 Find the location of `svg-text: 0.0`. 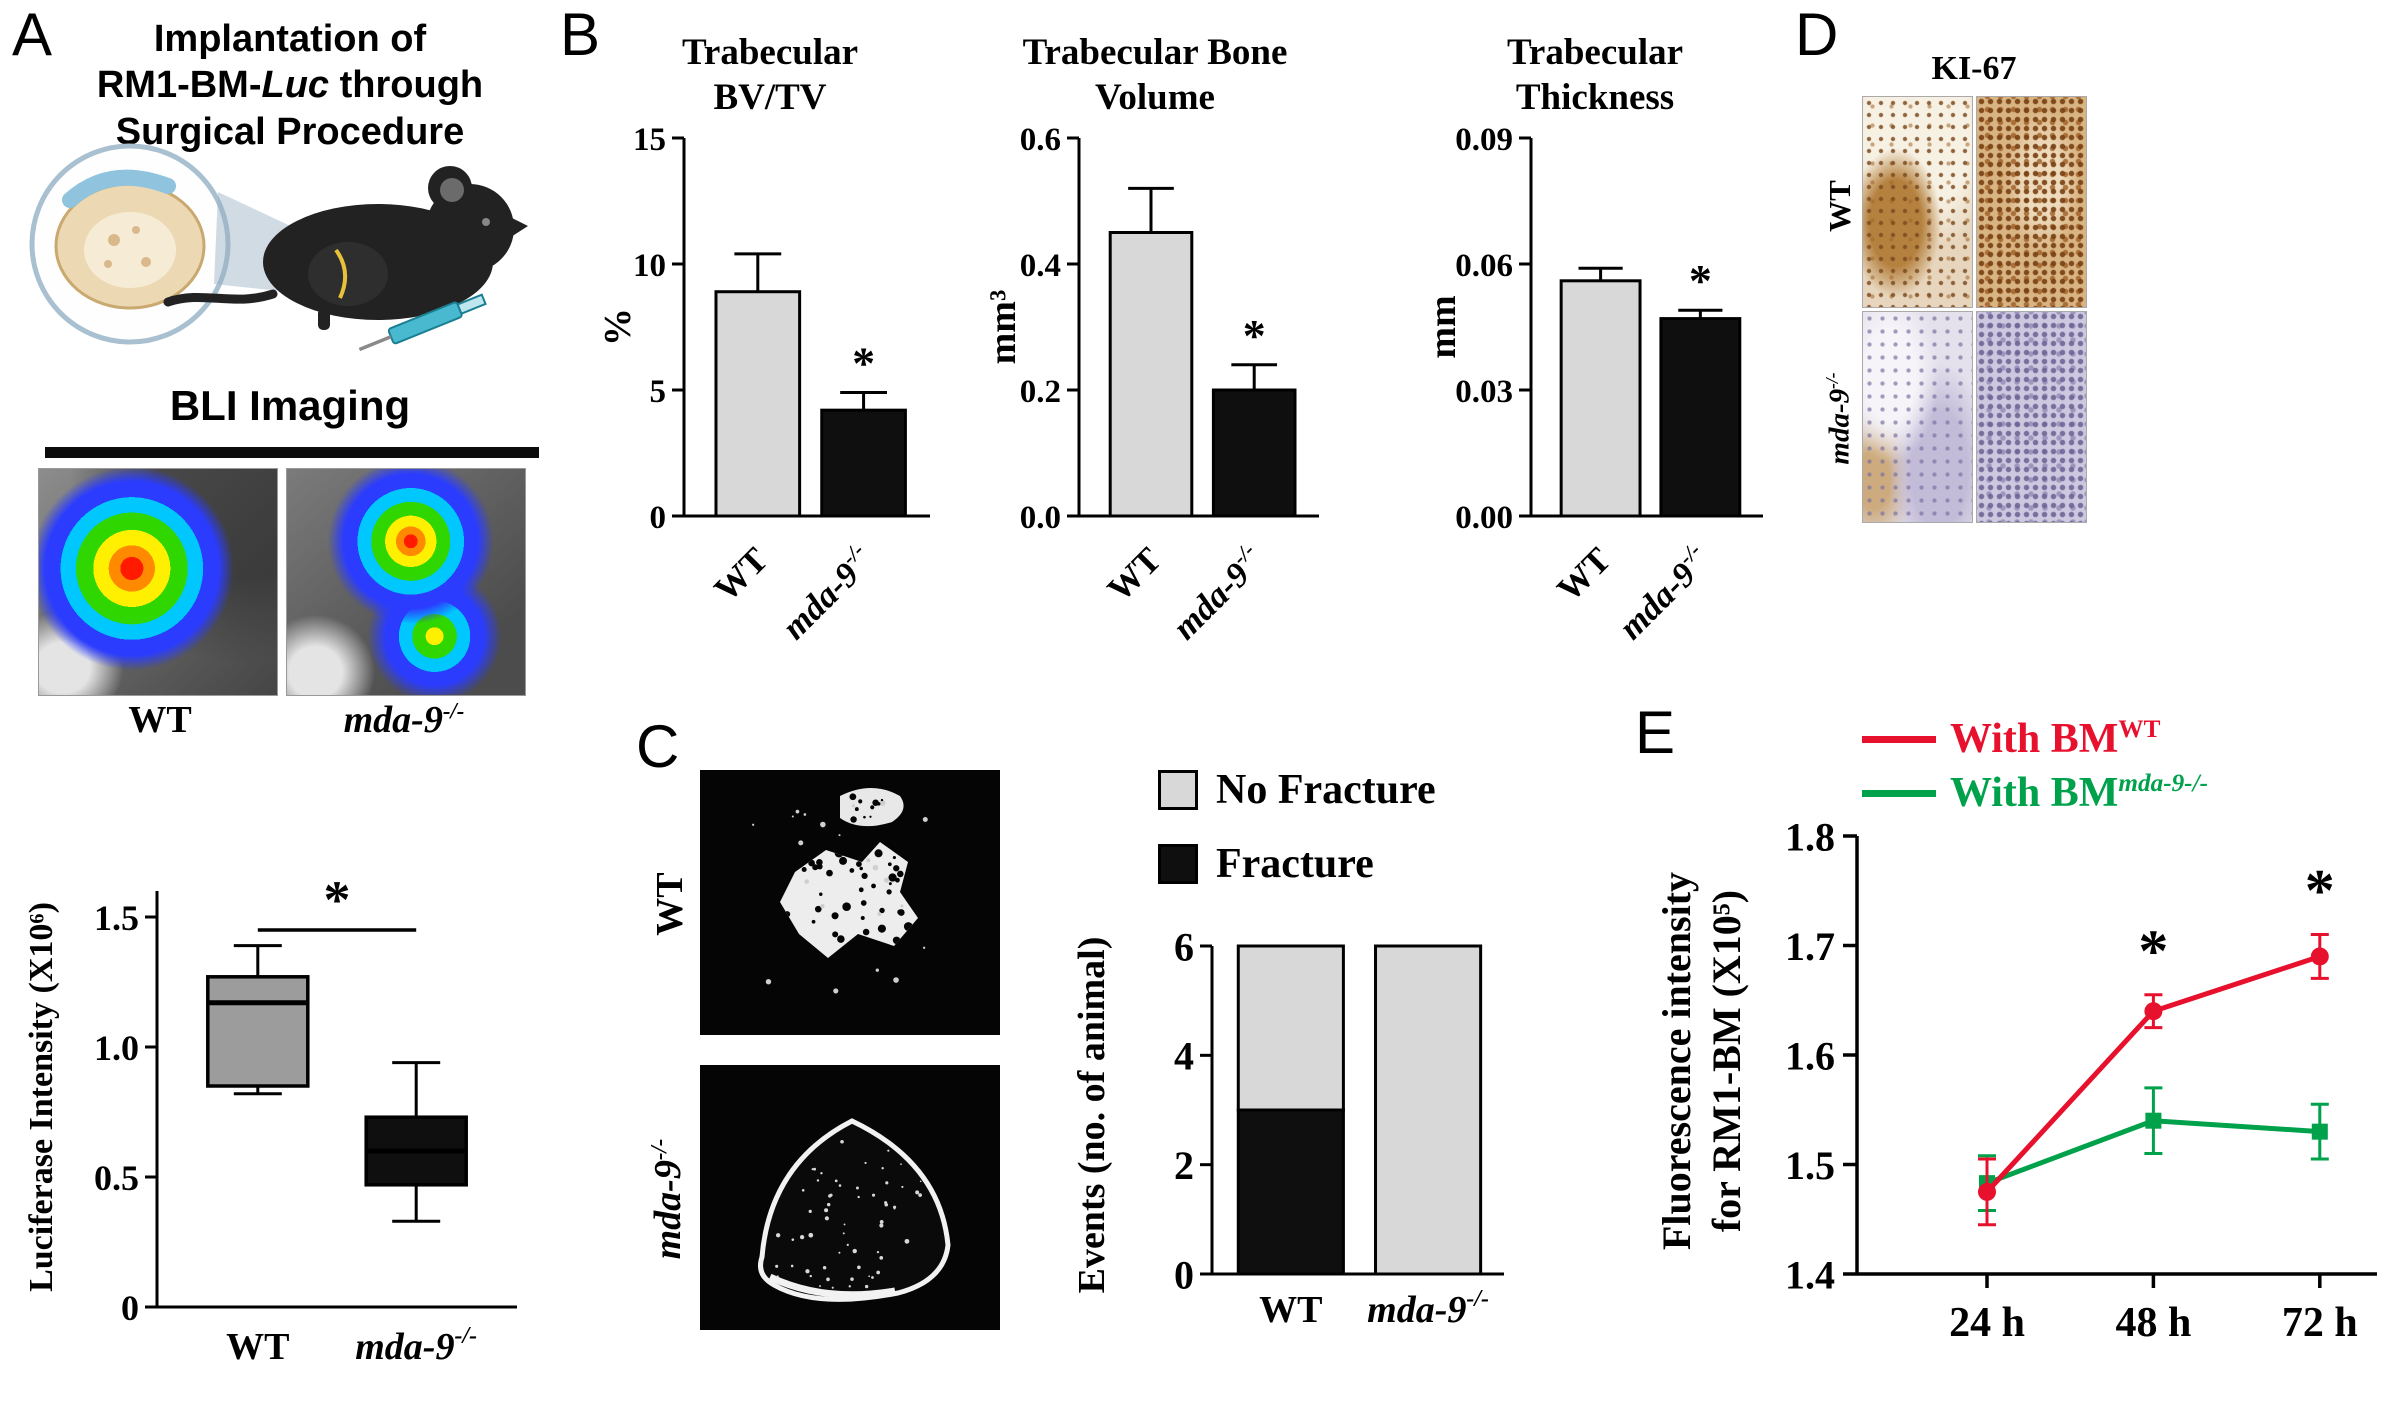

svg-text: 0.0 is located at coordinates (1040, 518).